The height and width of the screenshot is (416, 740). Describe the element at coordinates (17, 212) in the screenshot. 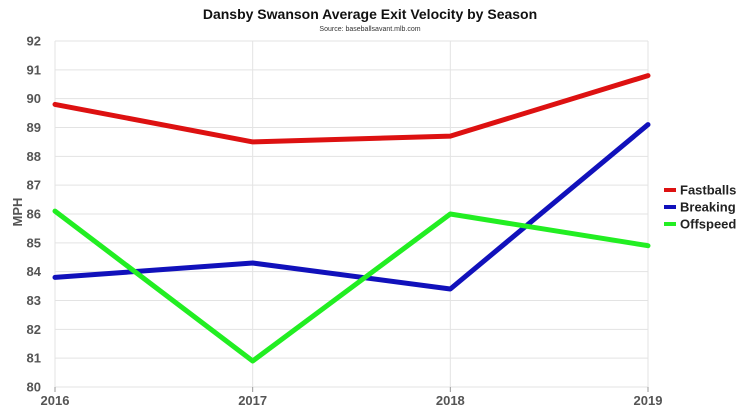

I see `y-axis-label: MPH` at that location.